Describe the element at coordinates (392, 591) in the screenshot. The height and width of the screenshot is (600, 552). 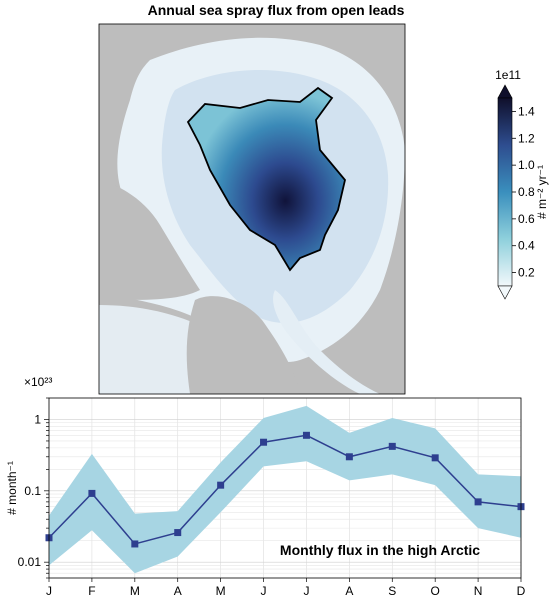
I see `x-tick-label: S` at that location.